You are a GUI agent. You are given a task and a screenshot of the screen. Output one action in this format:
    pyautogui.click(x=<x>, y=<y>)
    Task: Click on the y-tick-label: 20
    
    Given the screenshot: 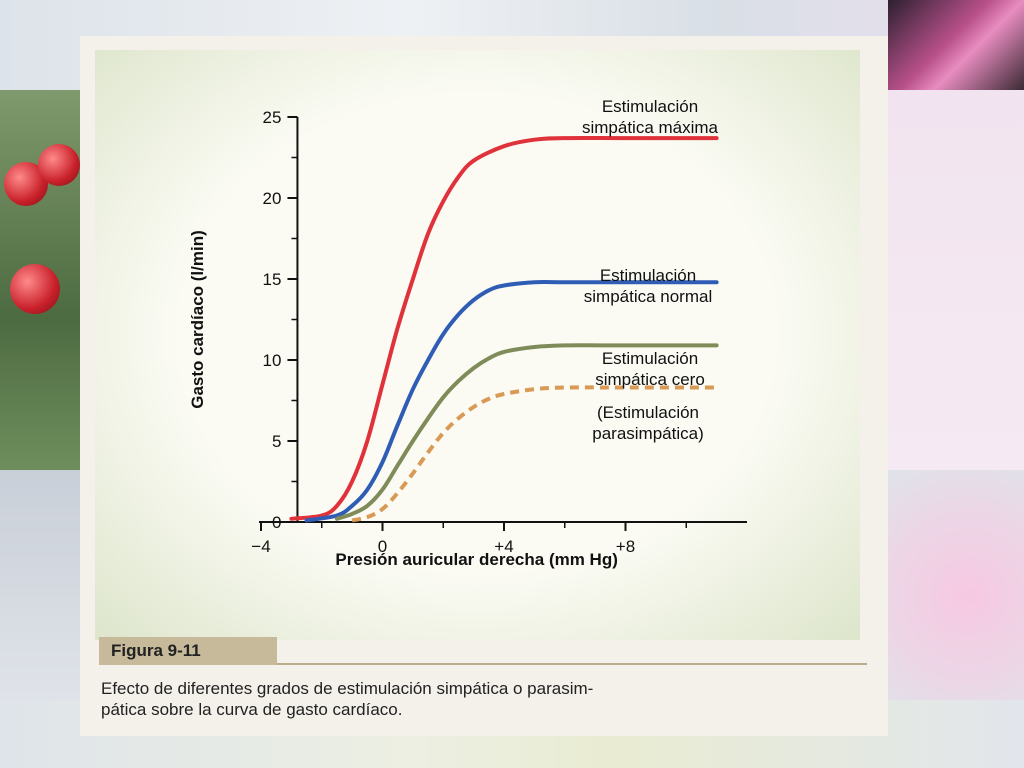 What is the action you would take?
    pyautogui.click(x=272, y=198)
    